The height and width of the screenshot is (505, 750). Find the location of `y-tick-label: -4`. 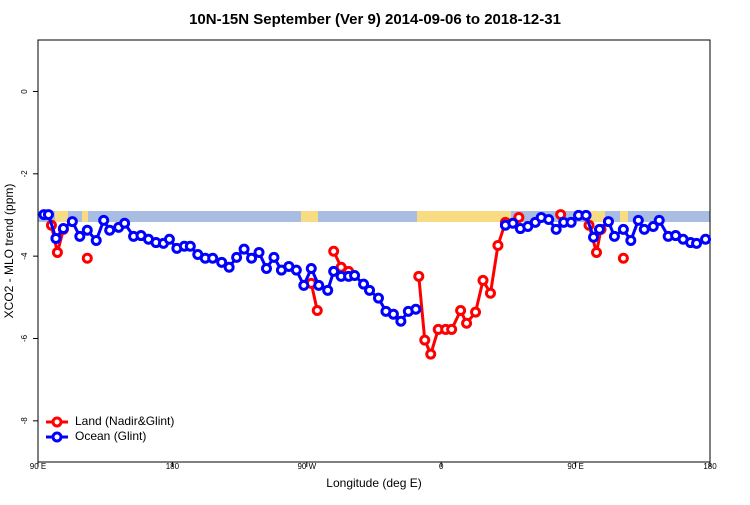

y-tick-label: -4 is located at coordinates (24, 256).